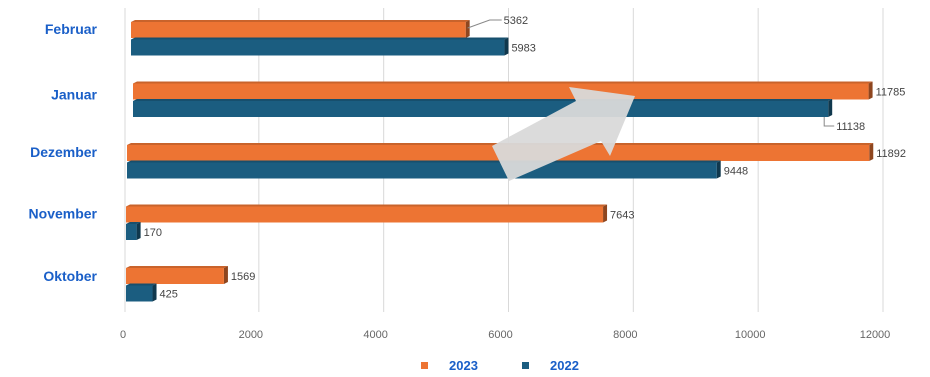 This screenshot has height=377, width=930. Describe the element at coordinates (243, 277) in the screenshot. I see `data-label: 1569` at that location.